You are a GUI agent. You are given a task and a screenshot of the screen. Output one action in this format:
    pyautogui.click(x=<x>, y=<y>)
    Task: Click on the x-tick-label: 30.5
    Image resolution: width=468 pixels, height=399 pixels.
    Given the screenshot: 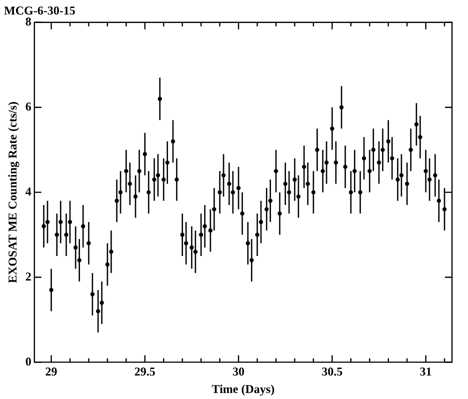 What is the action you would take?
    pyautogui.click(x=332, y=371)
    